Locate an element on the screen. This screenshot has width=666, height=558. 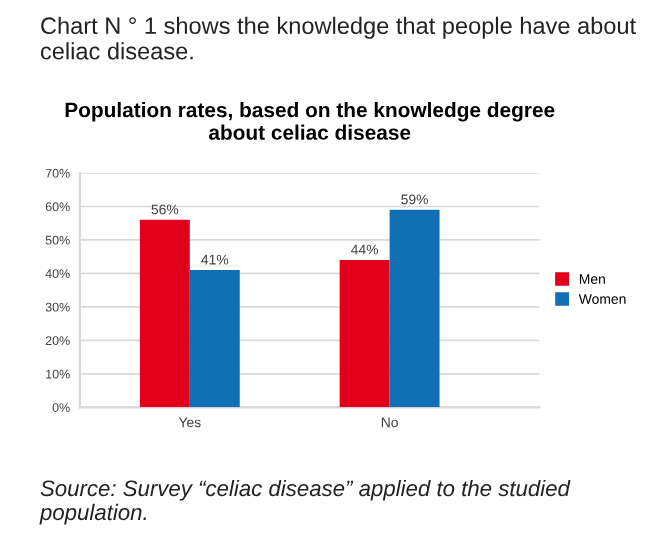
source-note: Source: Survey “celiac disease” applied to the studied population. is located at coordinates (305, 502).